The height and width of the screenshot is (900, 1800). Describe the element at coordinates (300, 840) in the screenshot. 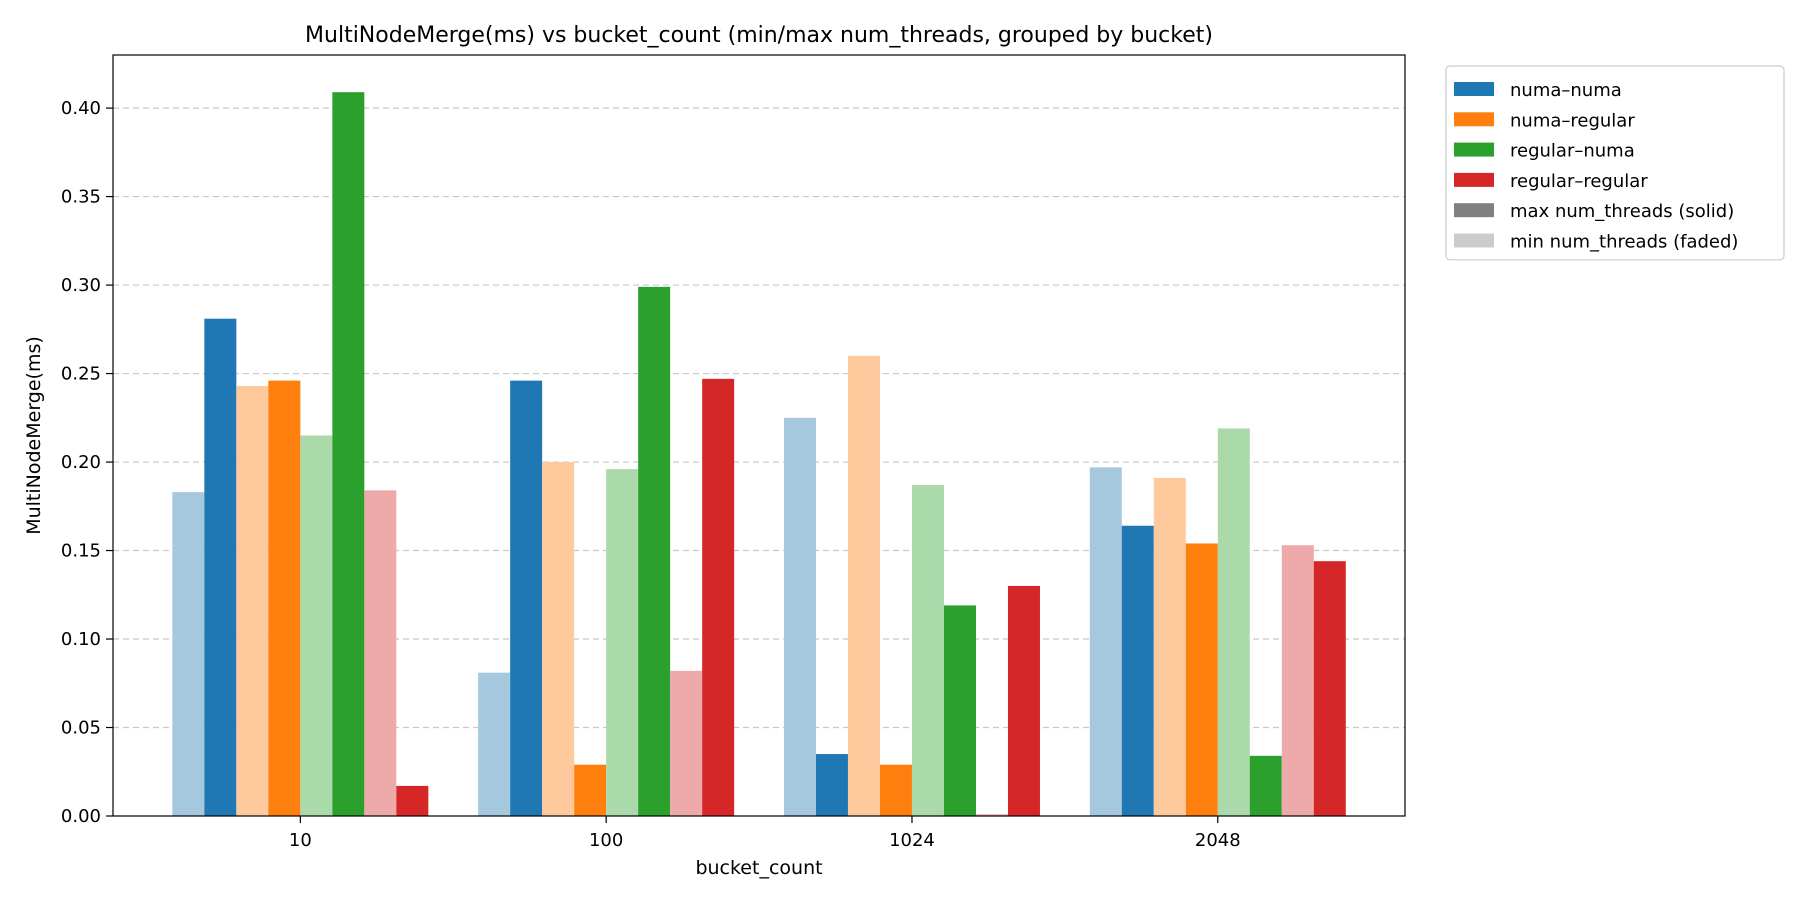

I see `x-tick-label: 10` at that location.